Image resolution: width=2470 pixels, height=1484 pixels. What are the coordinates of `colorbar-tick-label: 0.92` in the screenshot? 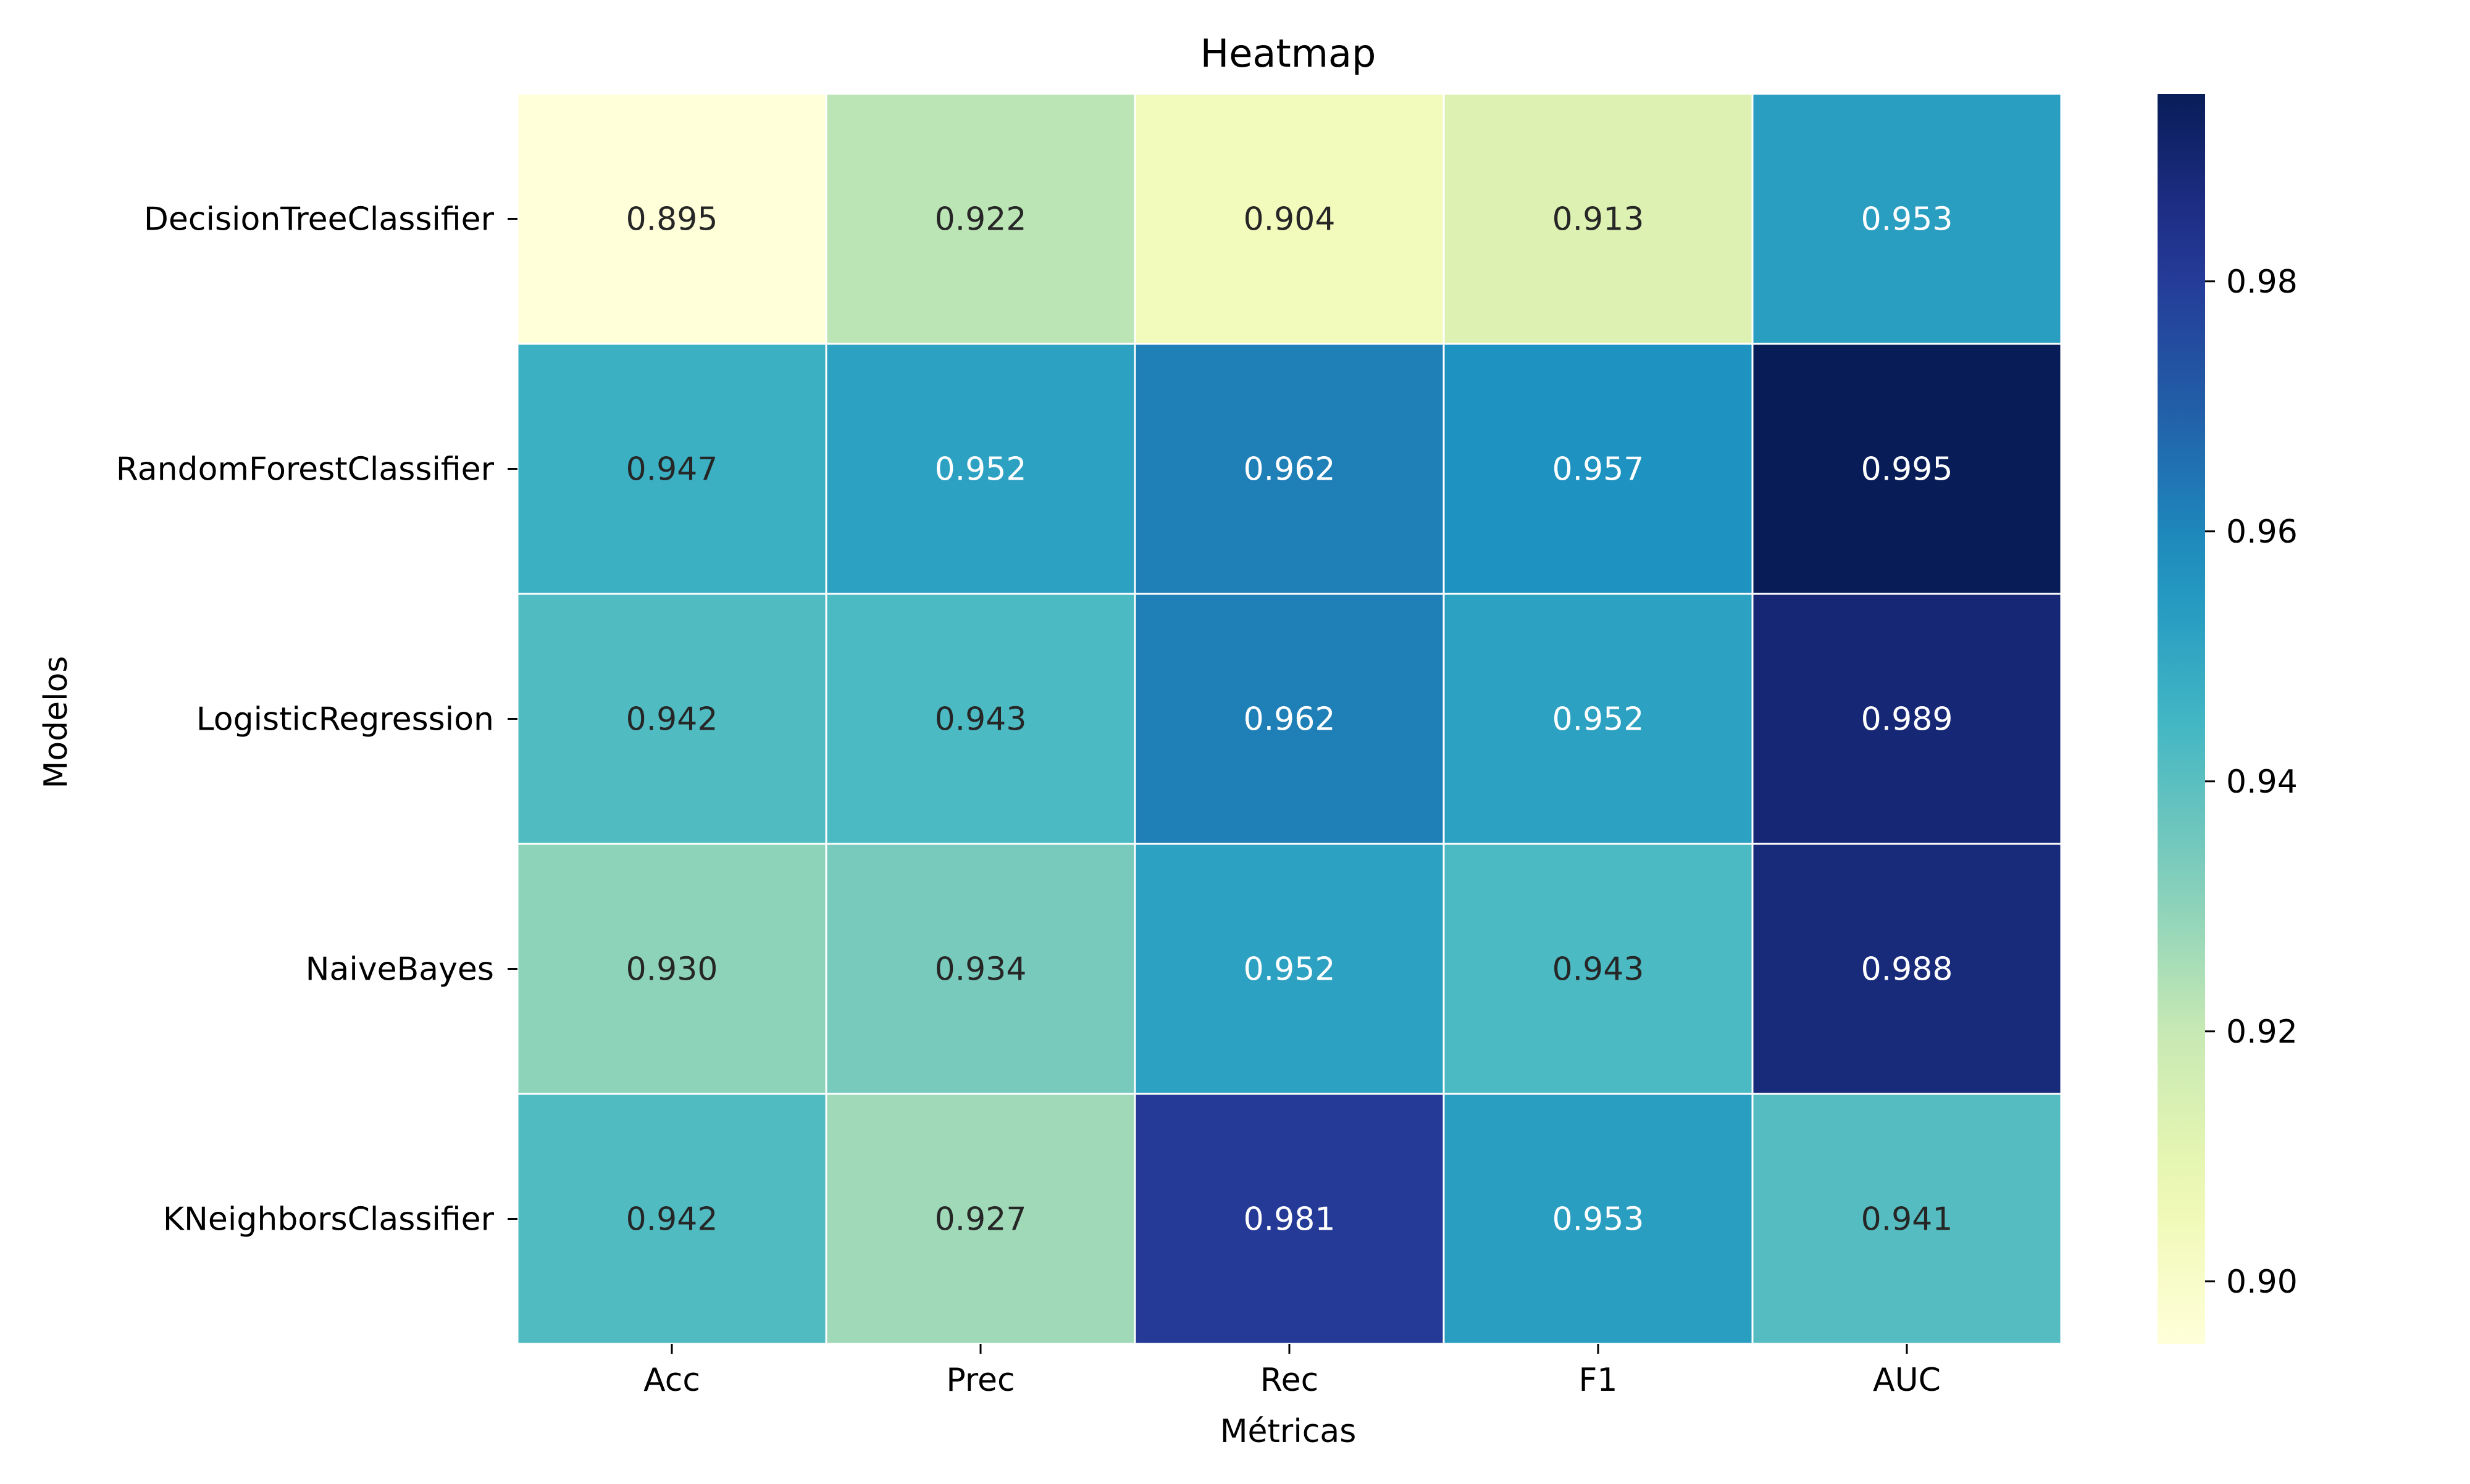 It's located at (2262, 1032).